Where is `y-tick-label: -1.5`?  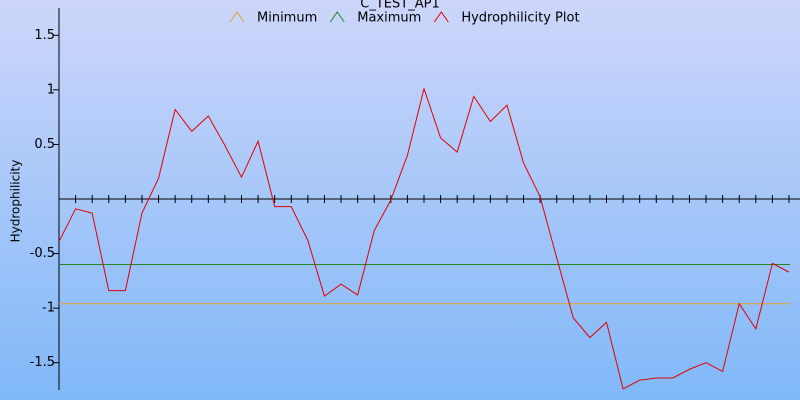
y-tick-label: -1.5 is located at coordinates (42, 362).